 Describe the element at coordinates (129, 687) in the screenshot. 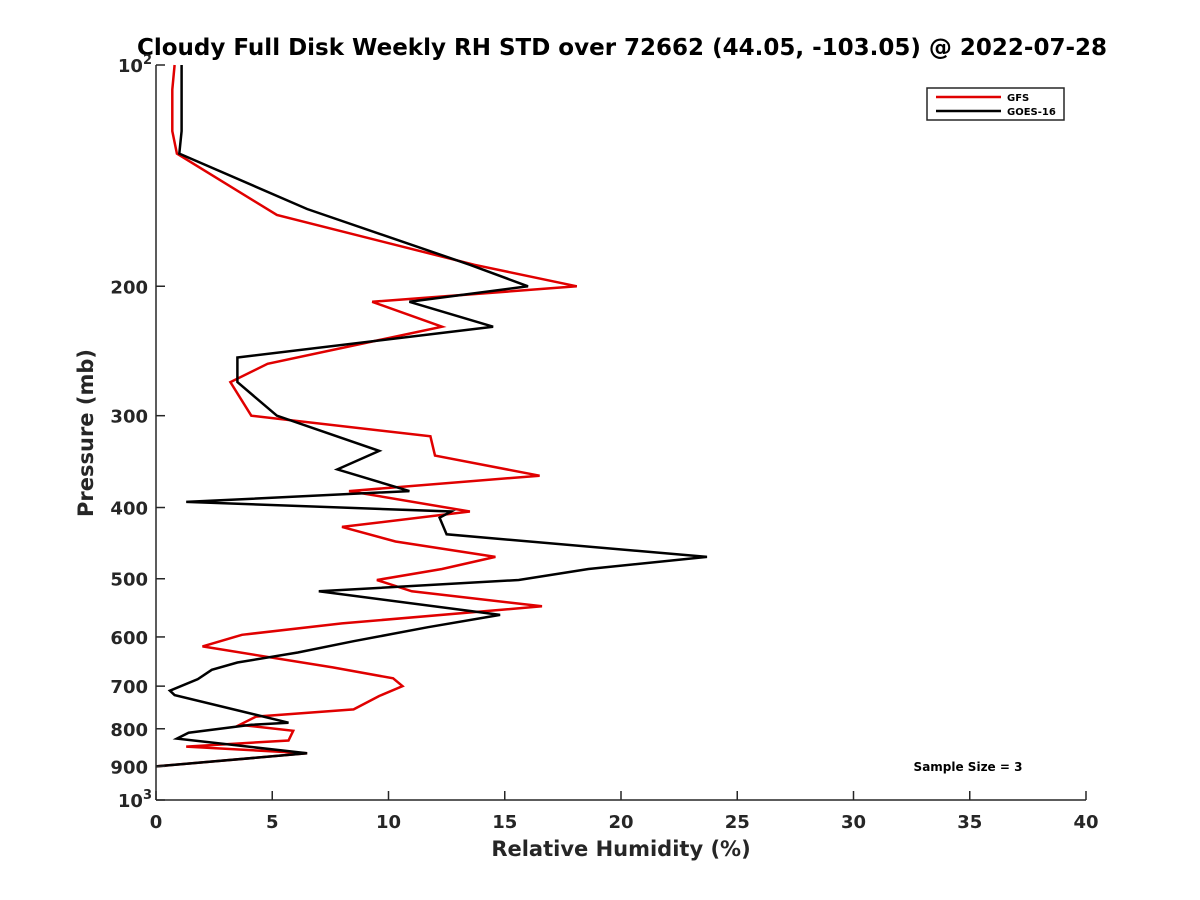

I see `y-tick-label: 700` at that location.